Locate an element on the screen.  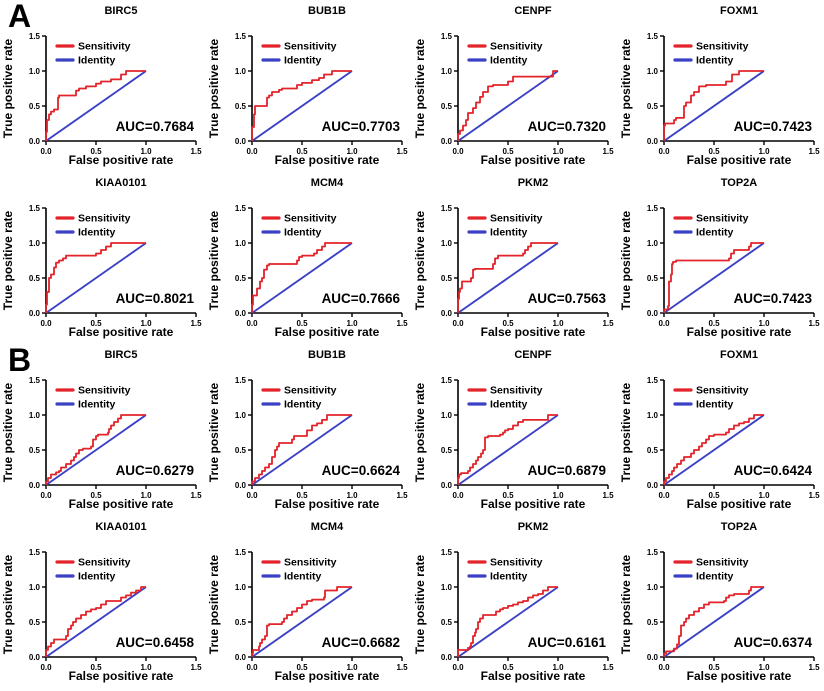
auc-label: AUC=0.6424 is located at coordinates (773, 470).